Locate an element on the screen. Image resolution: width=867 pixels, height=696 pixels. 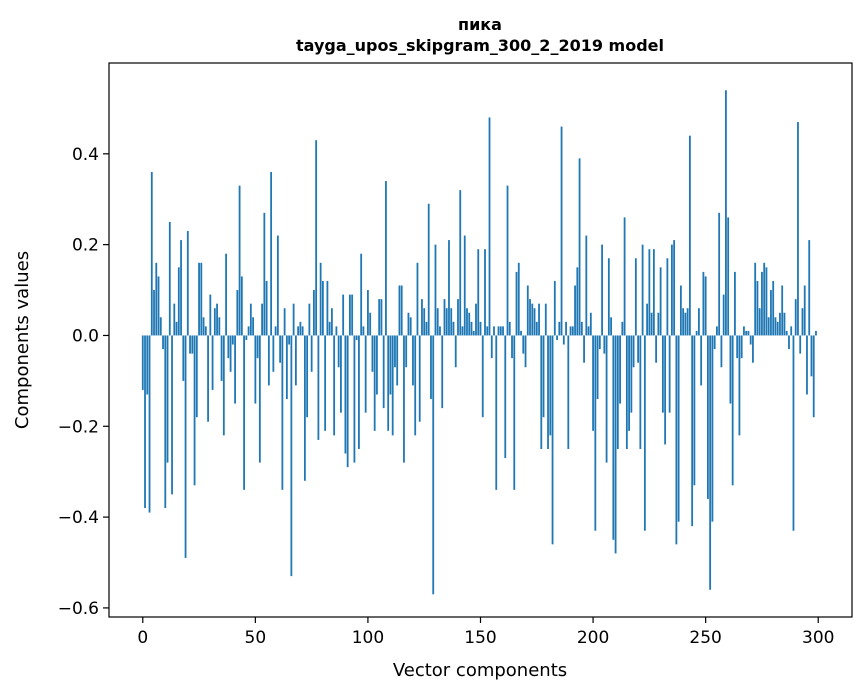
y-tick-label: 0.0 is located at coordinates (85, 336).